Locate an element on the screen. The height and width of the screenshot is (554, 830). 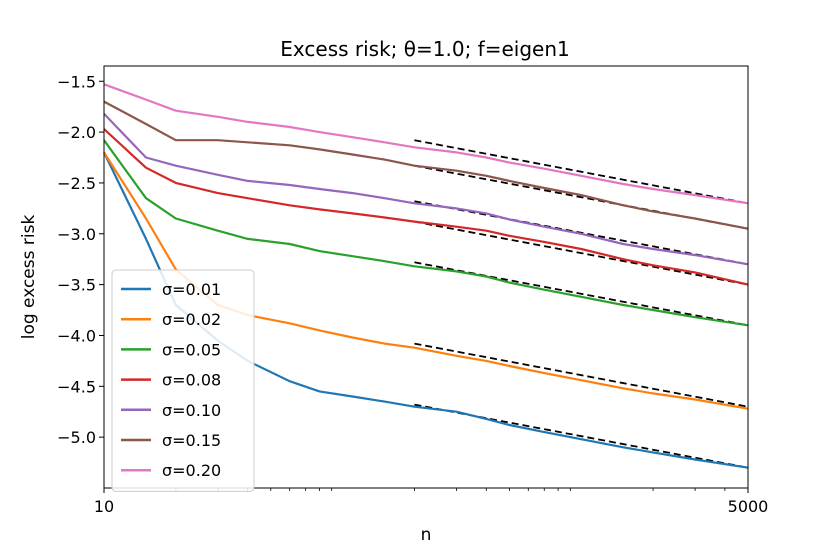
x-tick-label: 5000 is located at coordinates (748, 506).